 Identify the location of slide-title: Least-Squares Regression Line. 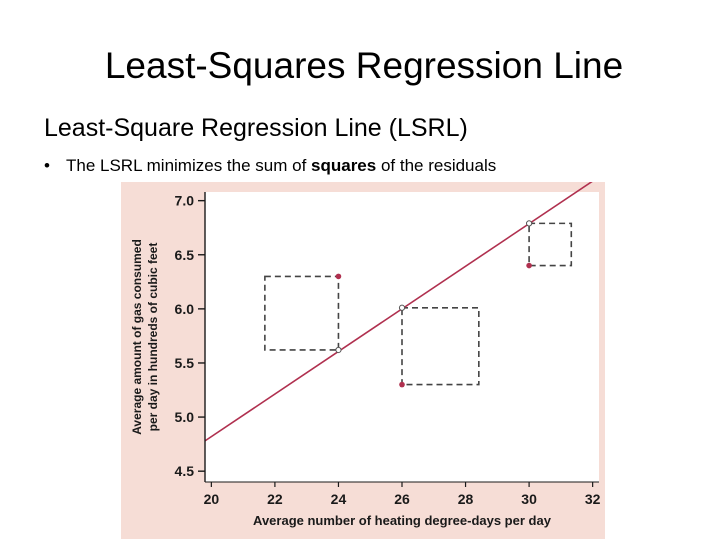
(364, 65).